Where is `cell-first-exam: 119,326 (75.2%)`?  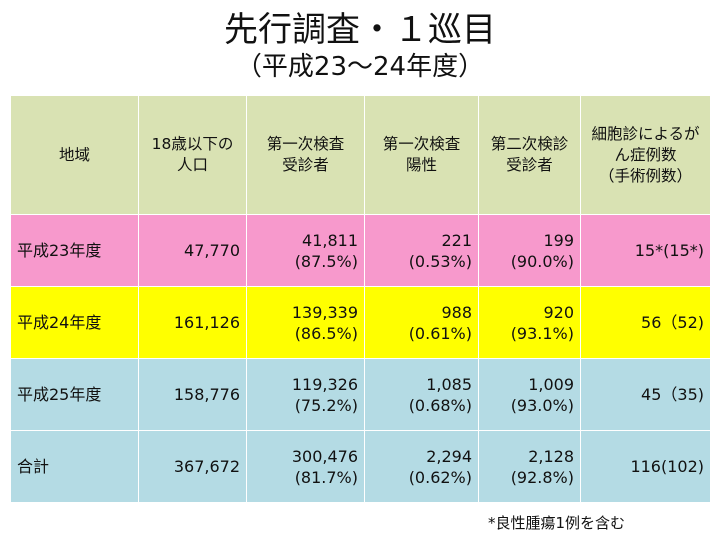 cell-first-exam: 119,326 (75.2%) is located at coordinates (305, 394).